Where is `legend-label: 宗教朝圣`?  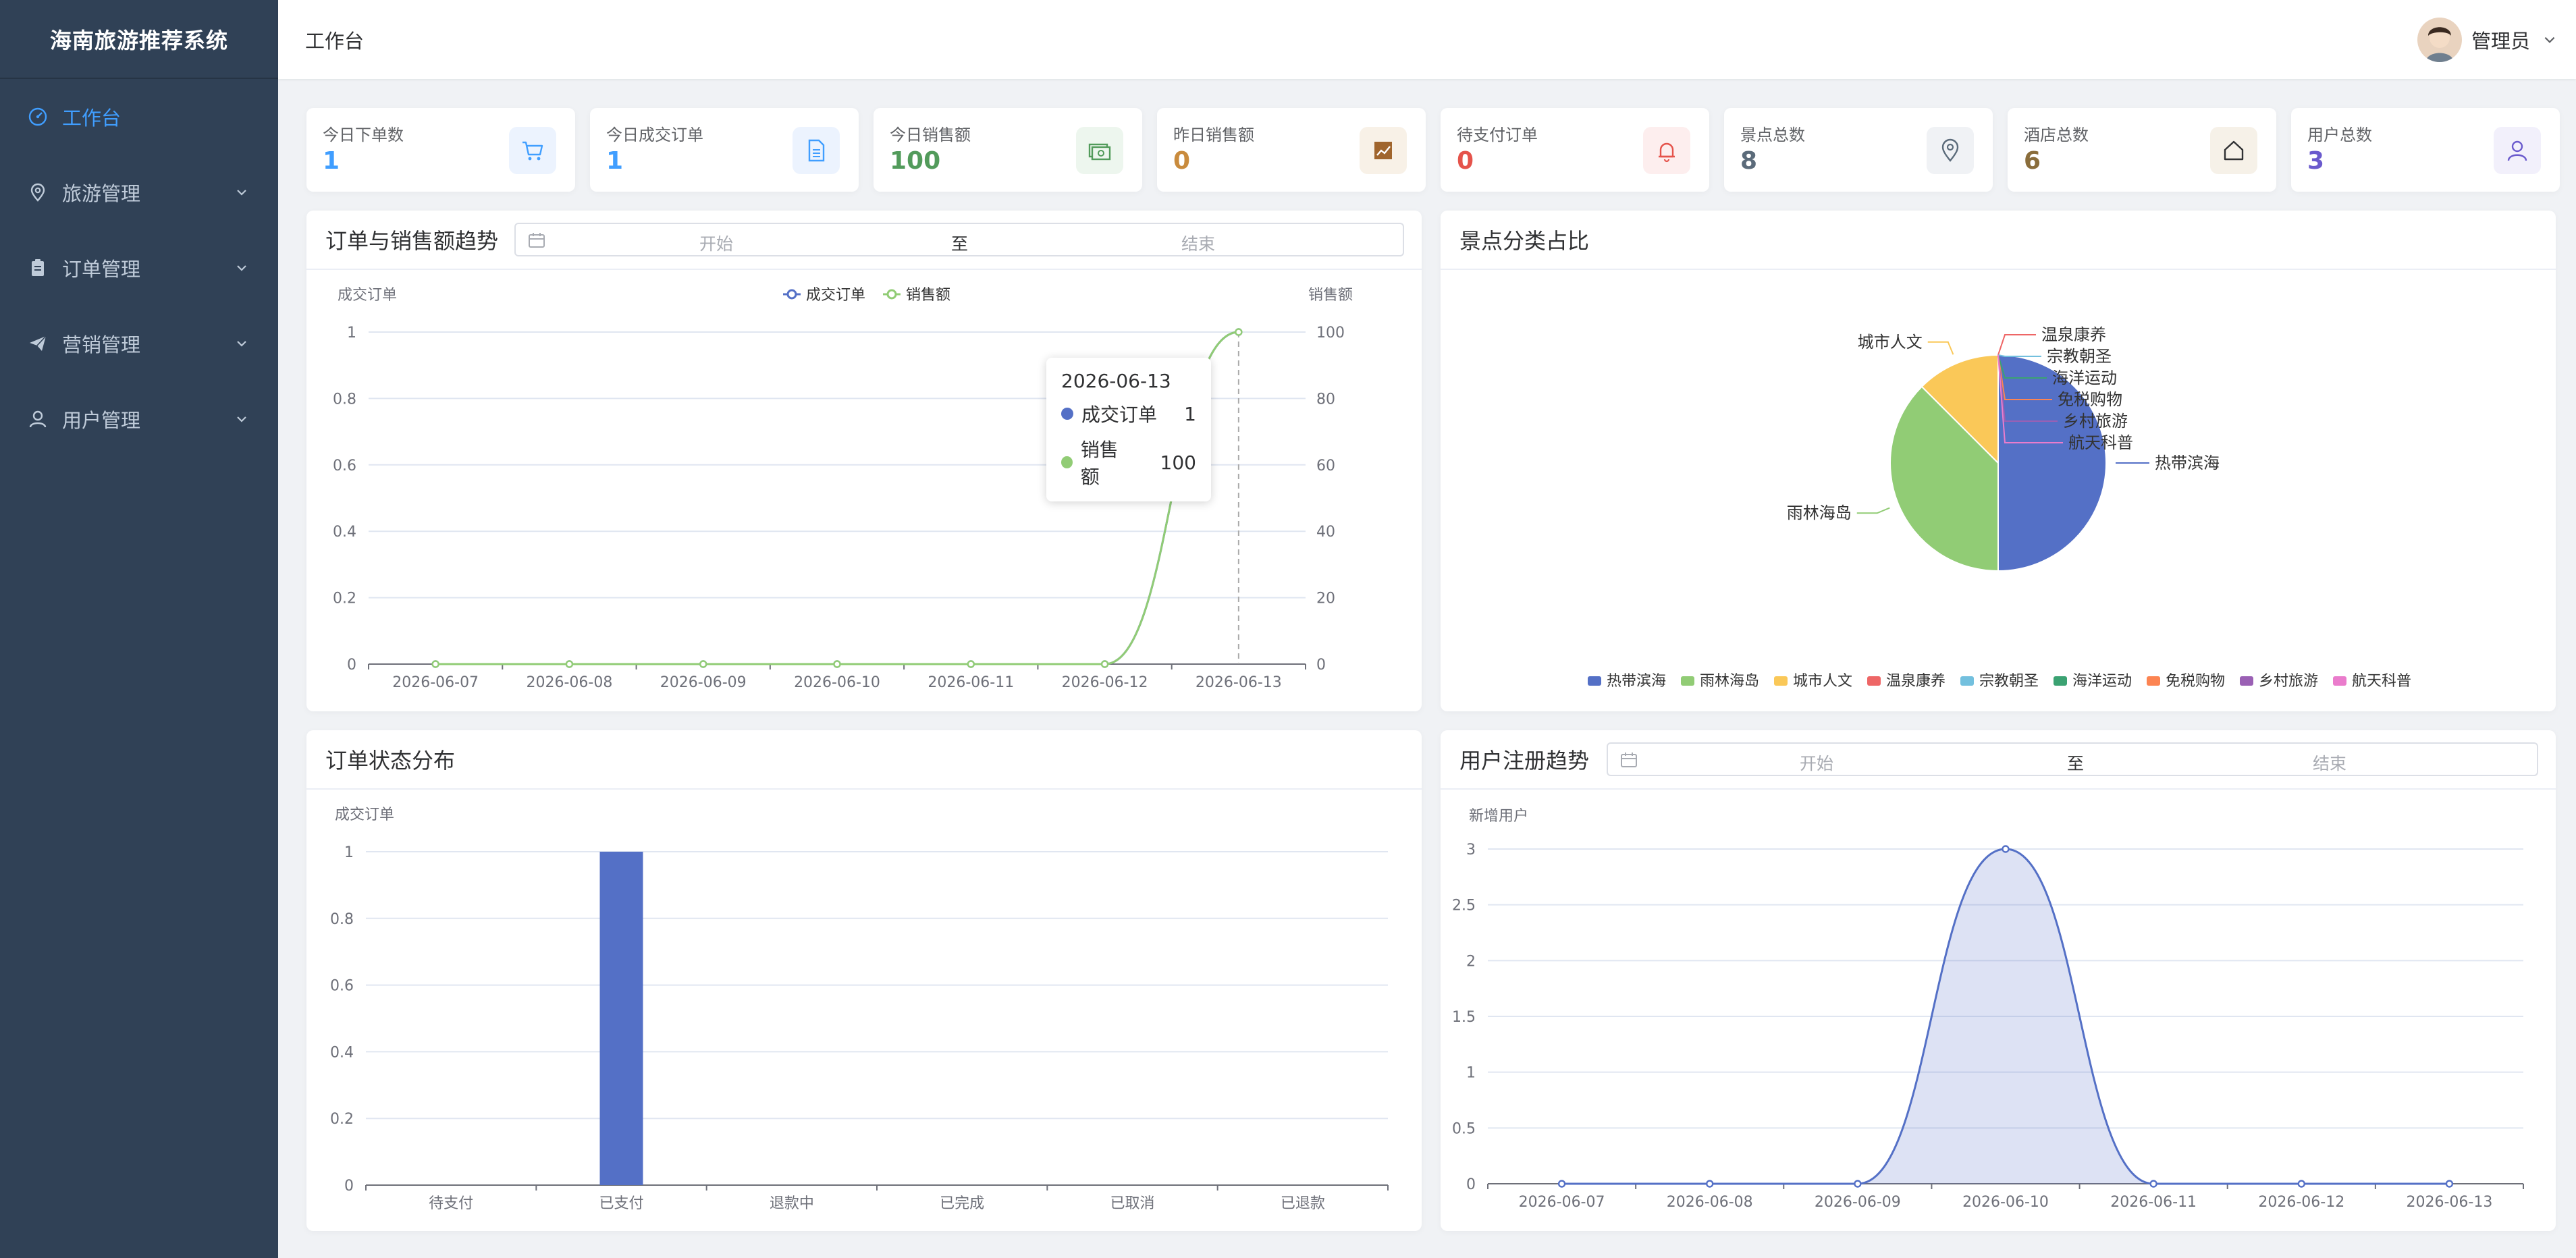 legend-label: 宗教朝圣 is located at coordinates (2009, 682).